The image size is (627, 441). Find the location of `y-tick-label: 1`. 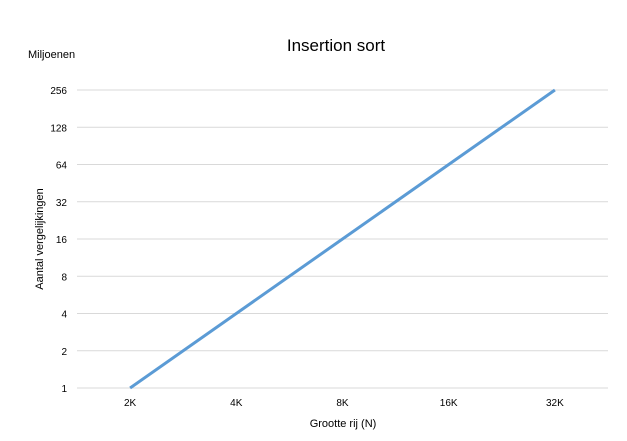

y-tick-label: 1 is located at coordinates (64, 389).